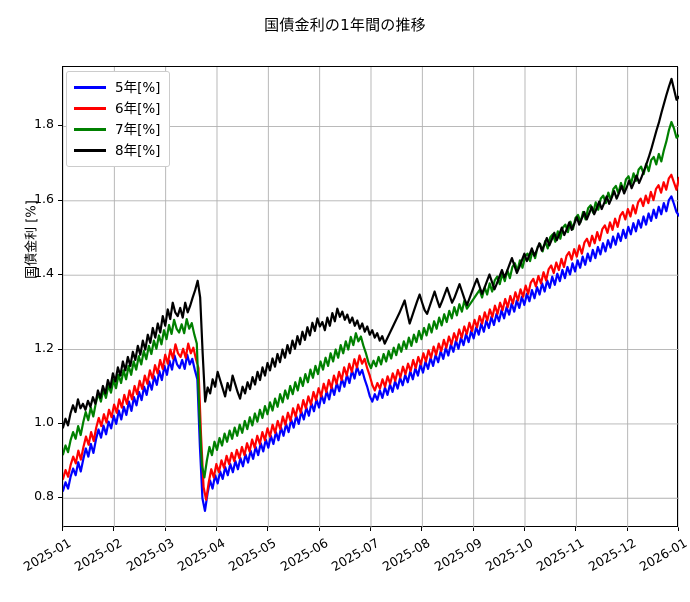 This screenshot has width=690, height=602. I want to click on y-axis-tick-label: 0.8, so click(44, 496).